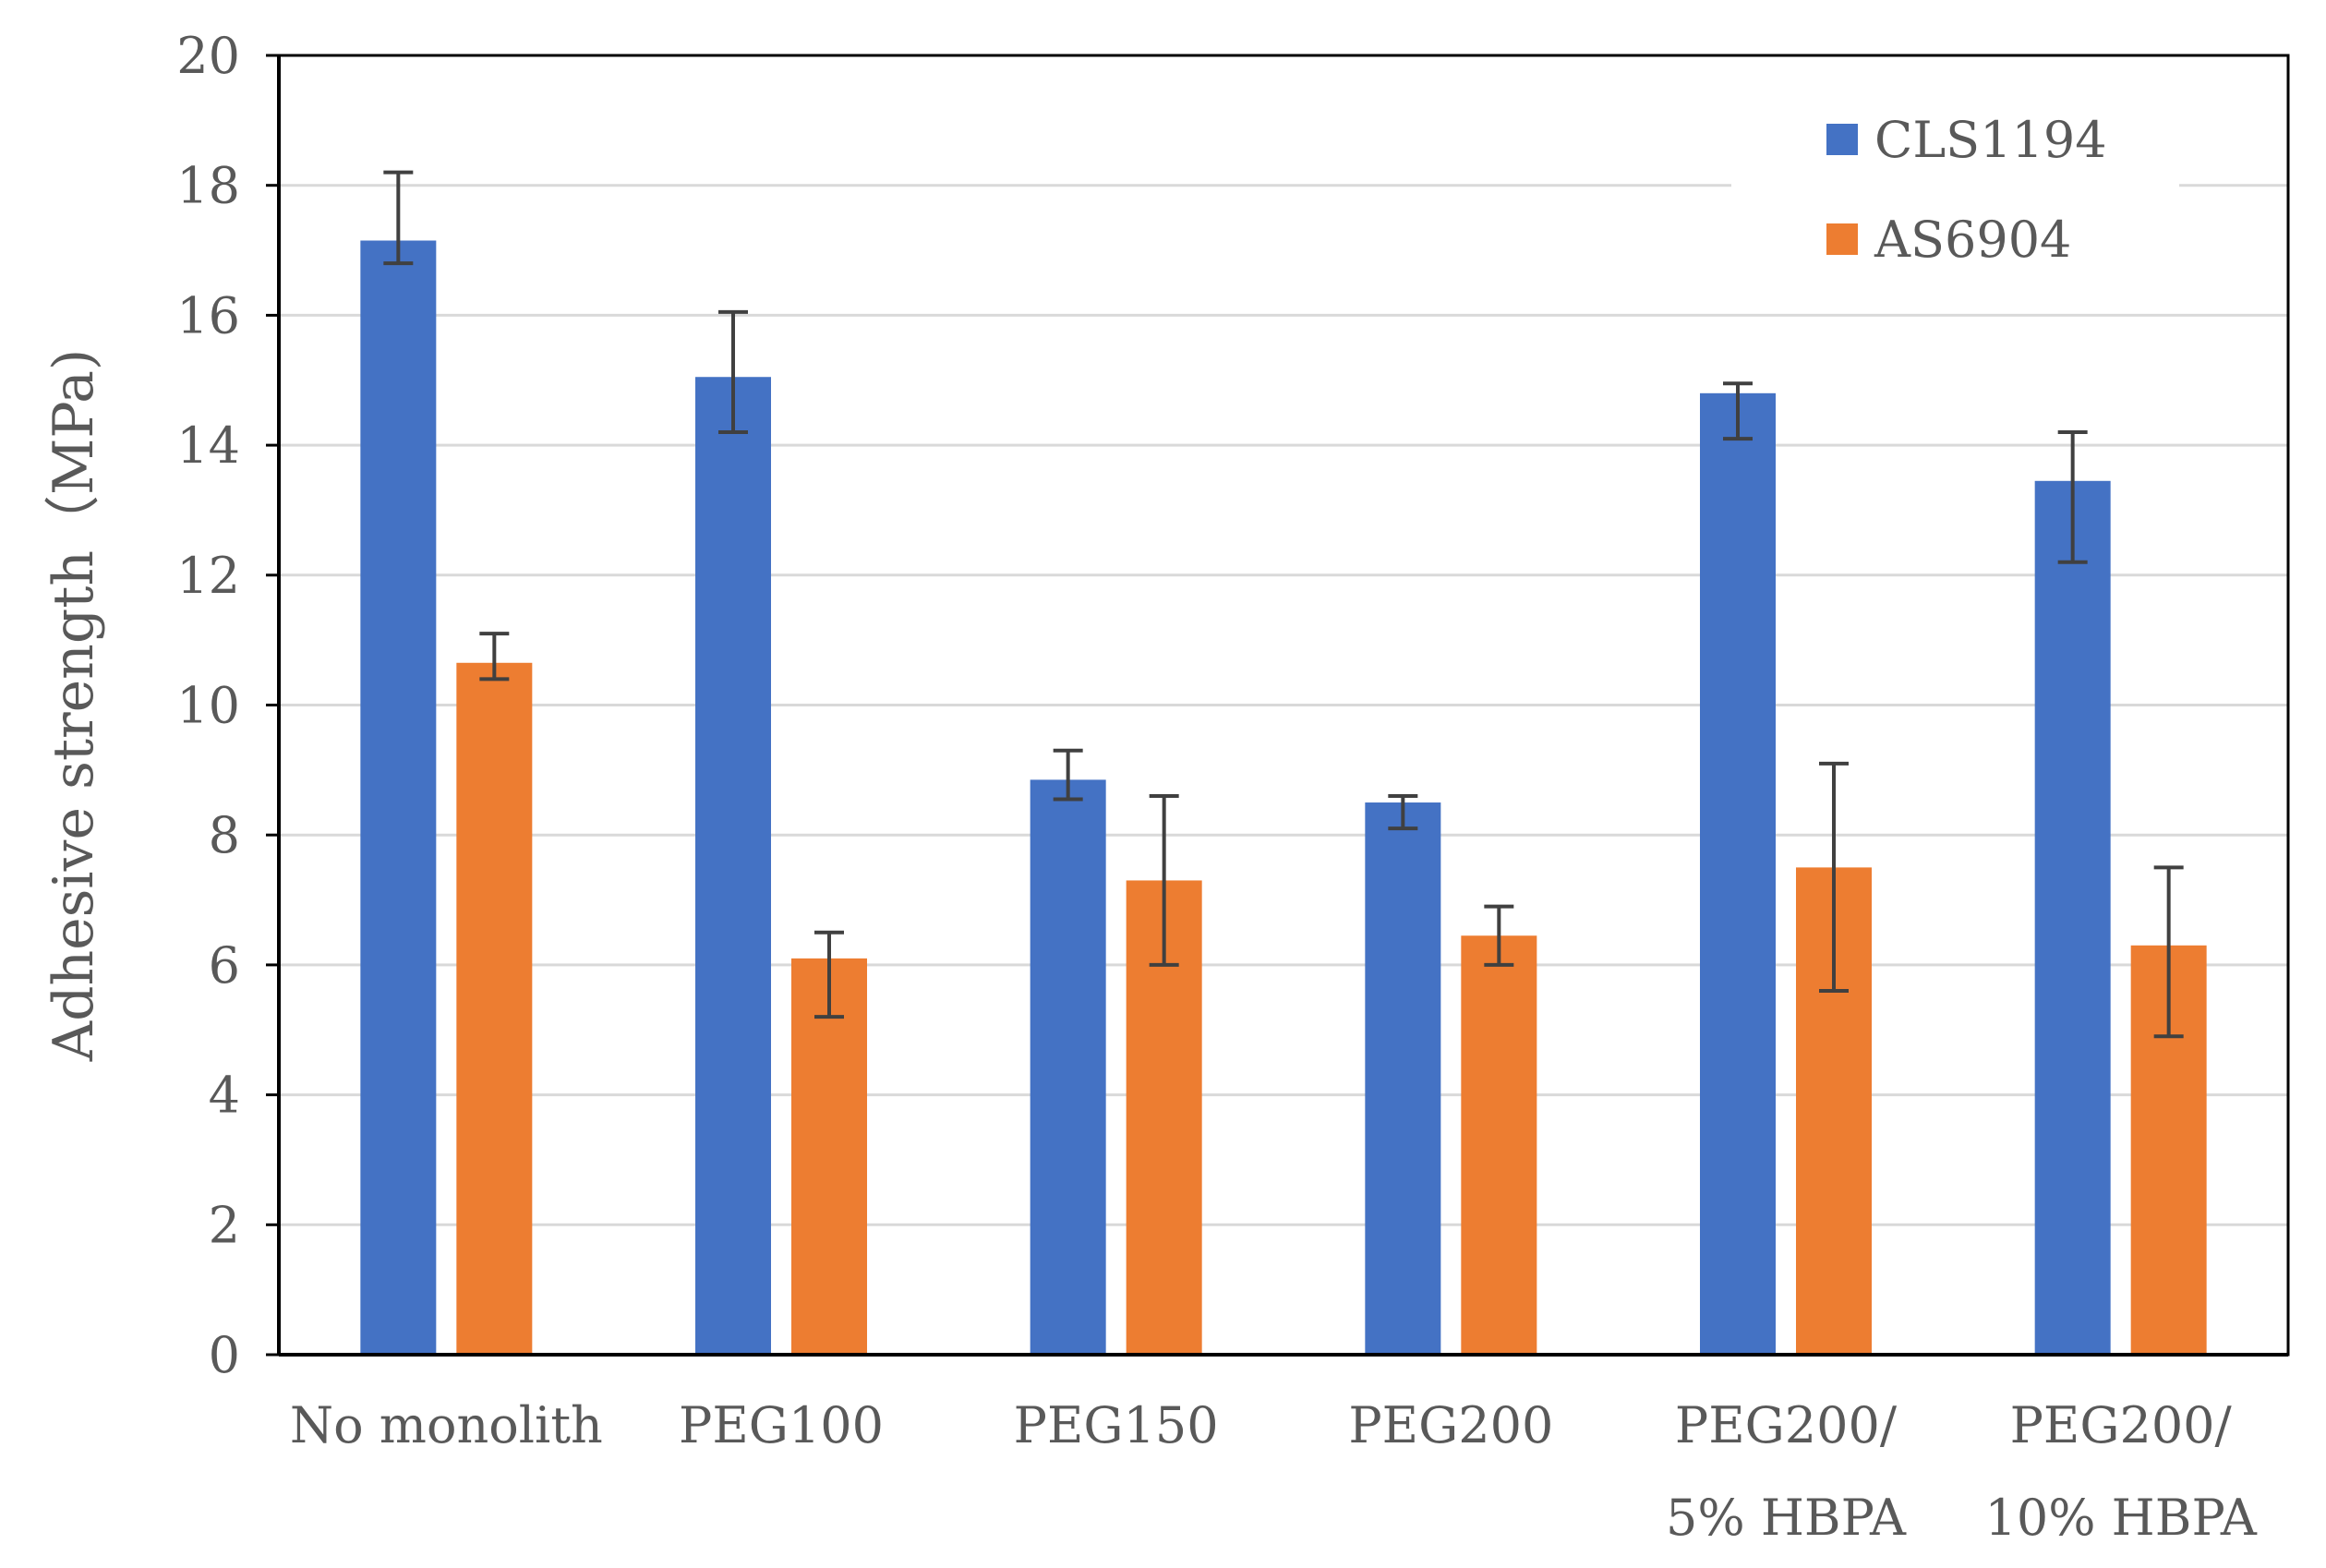 The height and width of the screenshot is (1568, 2326). What do you see at coordinates (208, 576) in the screenshot?
I see `y-tick-label: 12` at bounding box center [208, 576].